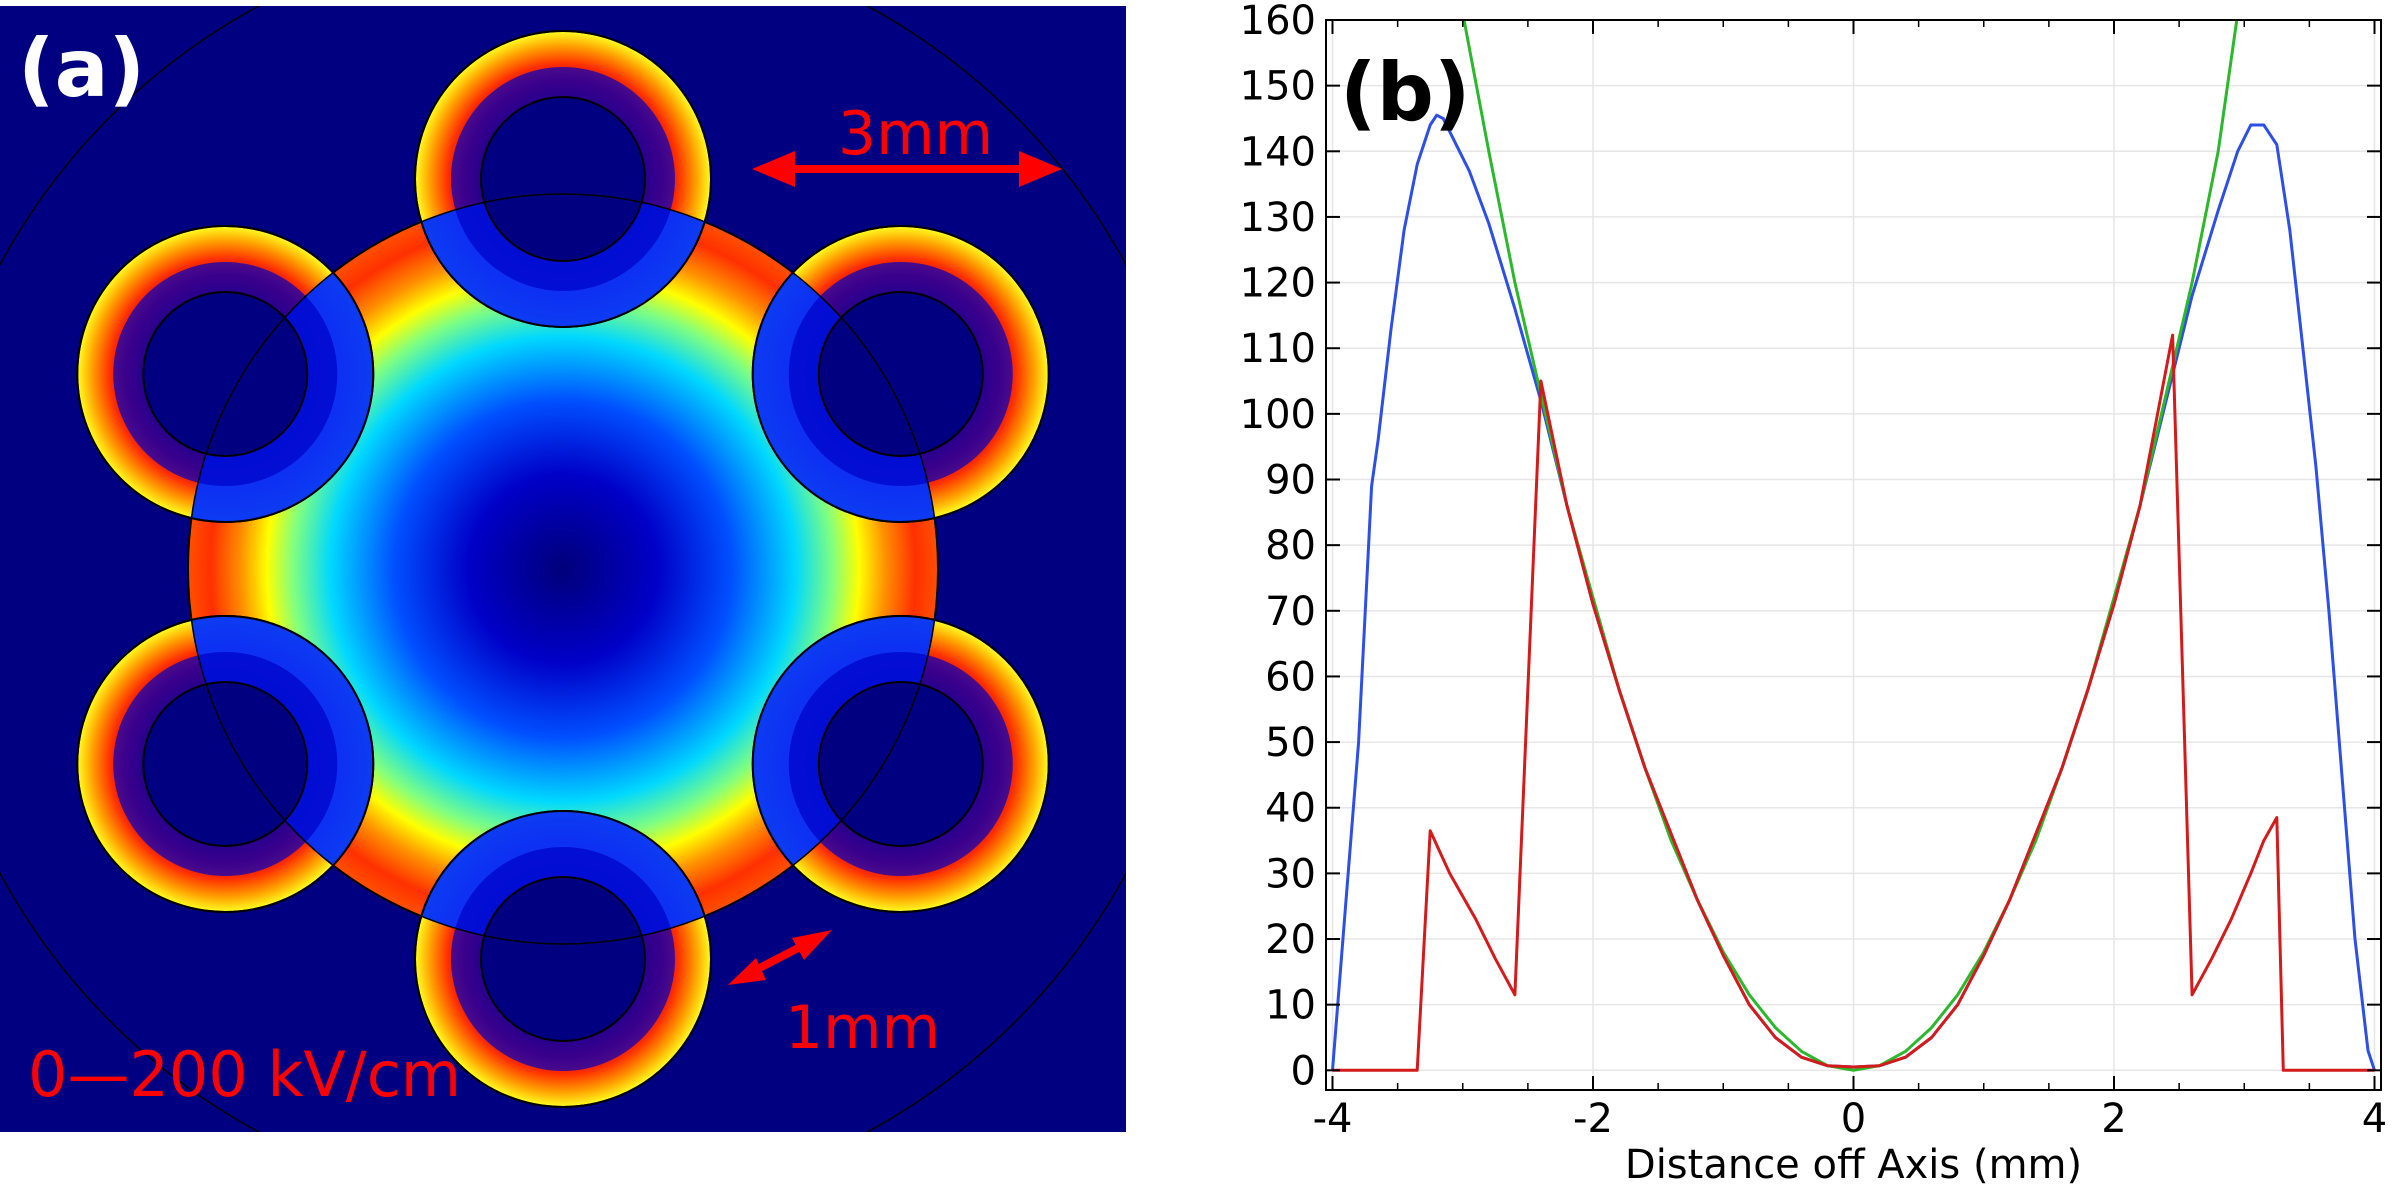 The image size is (2402, 1193). What do you see at coordinates (780, 957) in the screenshot?
I see `dimension-arrow-1mm` at bounding box center [780, 957].